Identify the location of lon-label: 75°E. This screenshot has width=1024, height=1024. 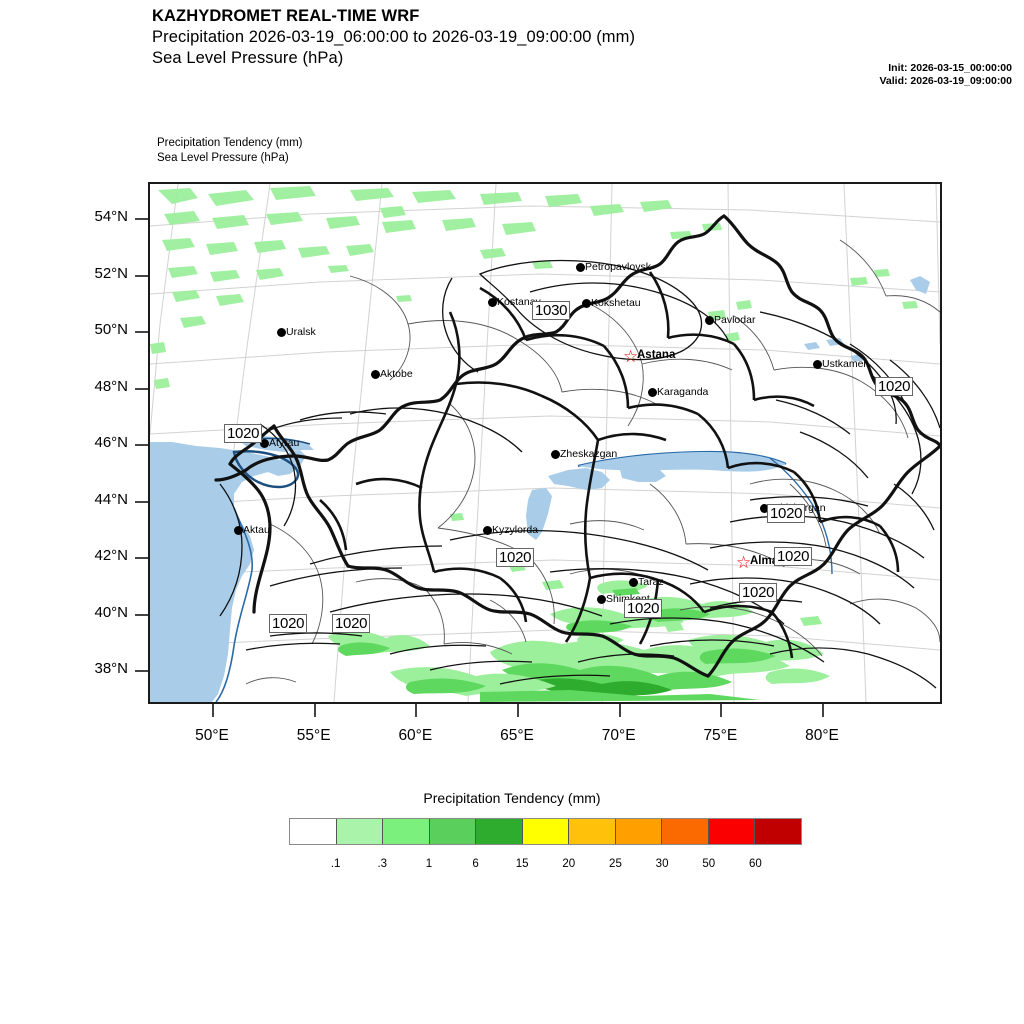
(720, 735).